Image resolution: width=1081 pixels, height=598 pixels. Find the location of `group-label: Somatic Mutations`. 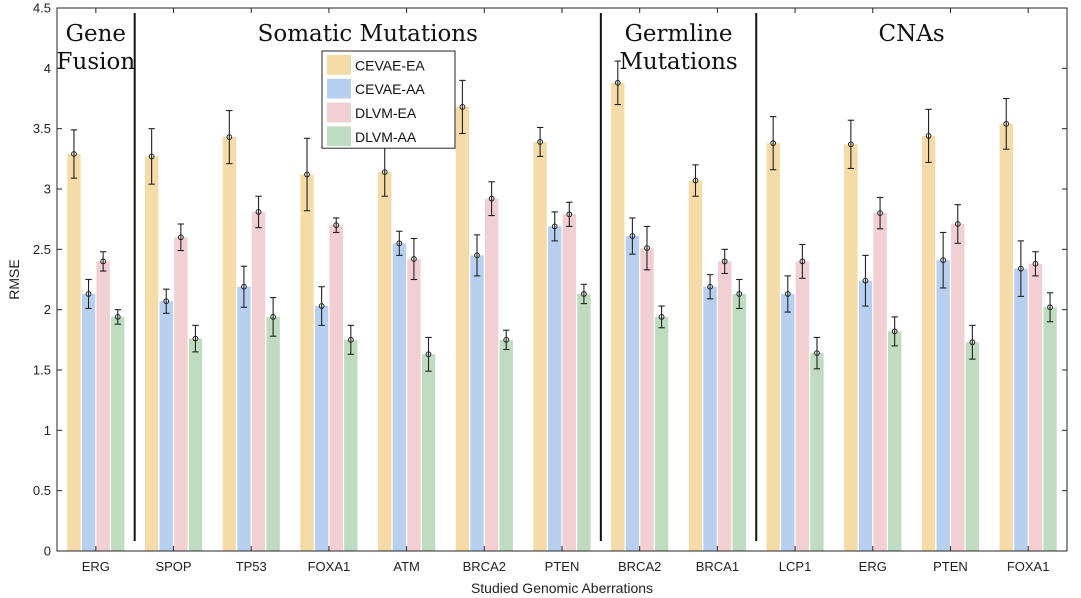

group-label: Somatic Mutations is located at coordinates (368, 34).